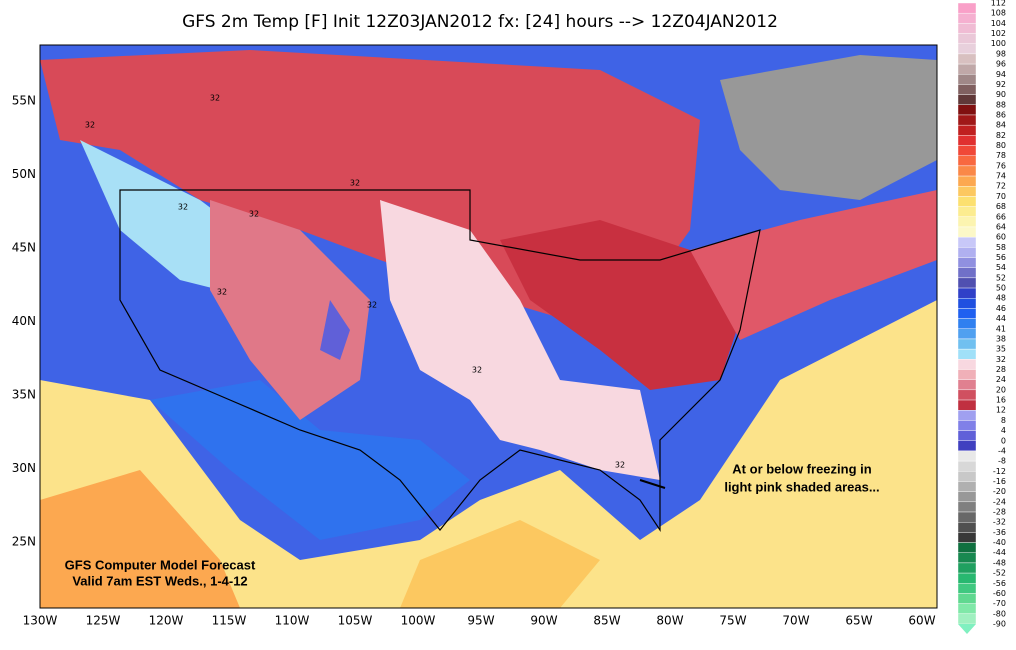 Image resolution: width=1016 pixels, height=650 pixels. What do you see at coordinates (1001, 277) in the screenshot?
I see `colorbar-label: 52` at bounding box center [1001, 277].